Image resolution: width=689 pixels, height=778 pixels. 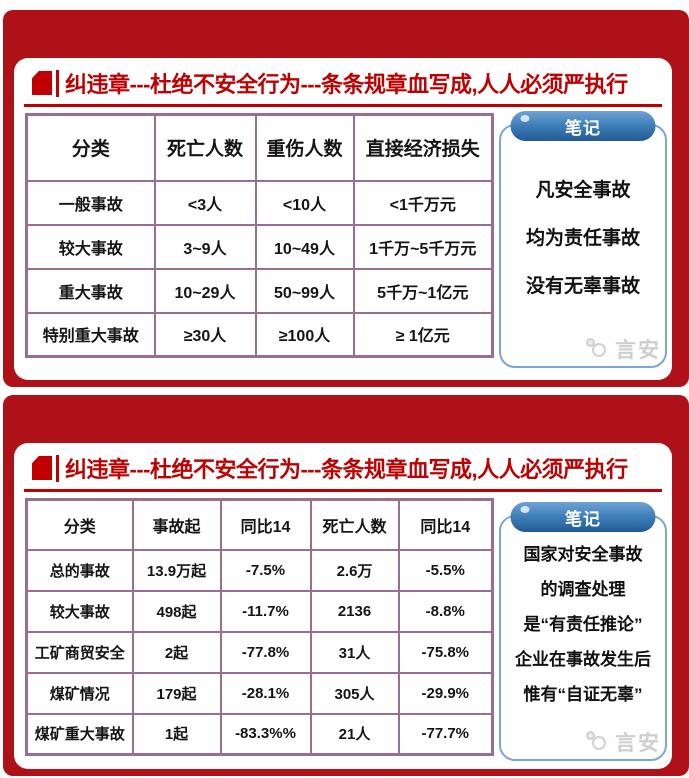 What do you see at coordinates (79, 652) in the screenshot?
I see `table-cell: 工矿商贸安全` at bounding box center [79, 652].